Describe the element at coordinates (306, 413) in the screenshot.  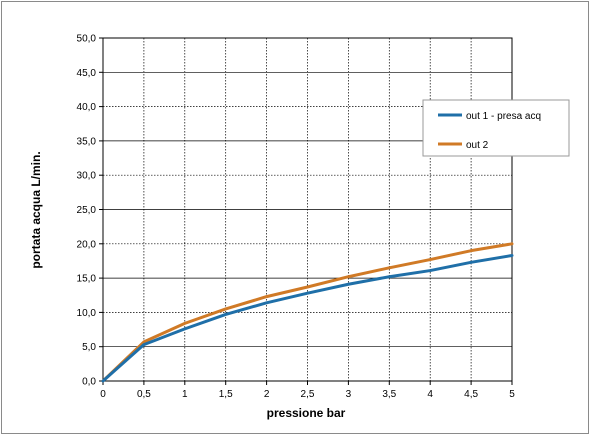
I see `x-axis-title: pressione bar` at that location.